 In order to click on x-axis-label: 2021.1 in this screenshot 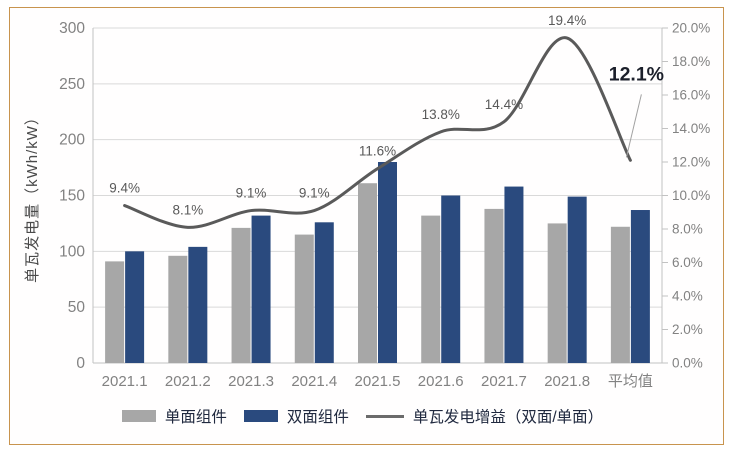, I will do `click(125, 381)`.